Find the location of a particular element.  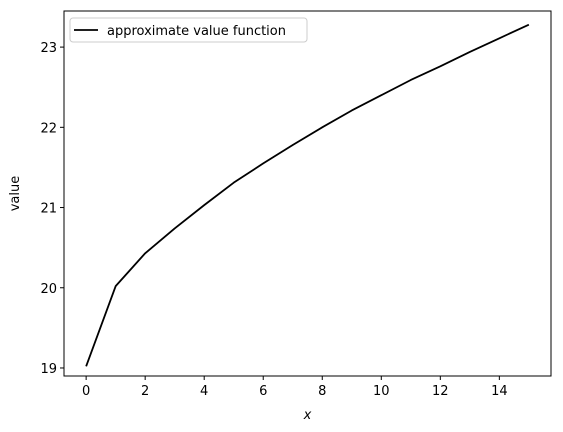

y-tick-label: 22 is located at coordinates (48, 128).